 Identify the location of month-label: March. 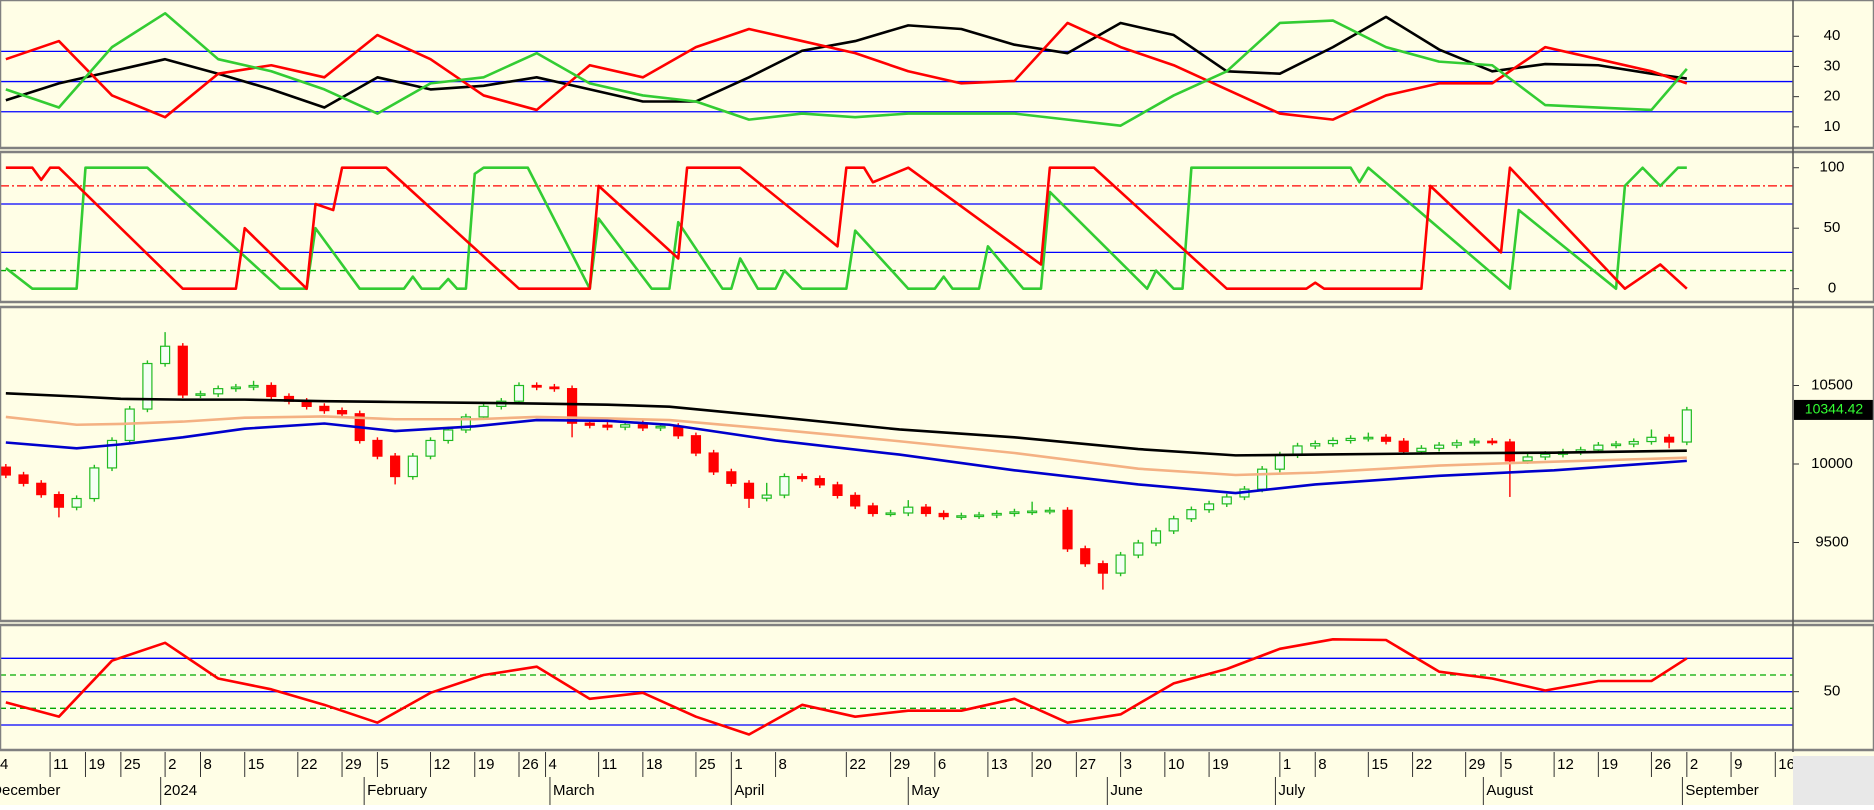
(574, 790).